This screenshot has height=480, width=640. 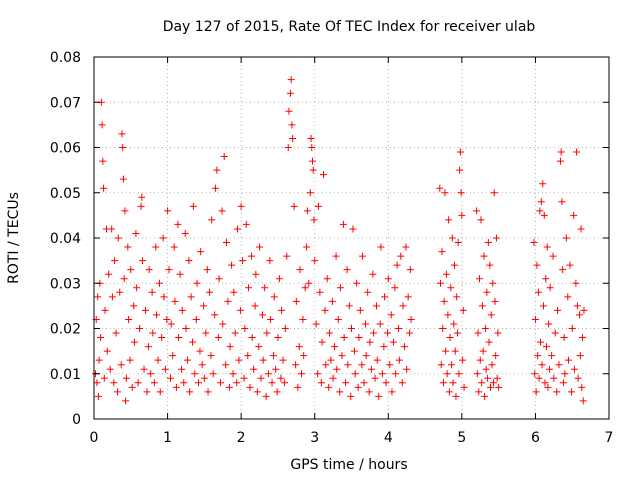 I want to click on x-tick-label: 3, so click(x=314, y=438).